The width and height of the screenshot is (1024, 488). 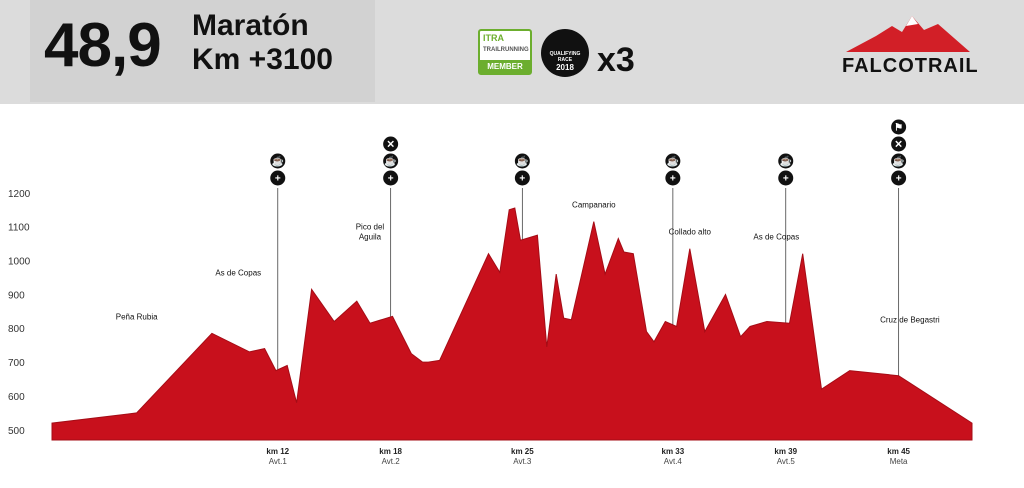 I want to click on aid-station-name: Avt.2, so click(x=391, y=461).